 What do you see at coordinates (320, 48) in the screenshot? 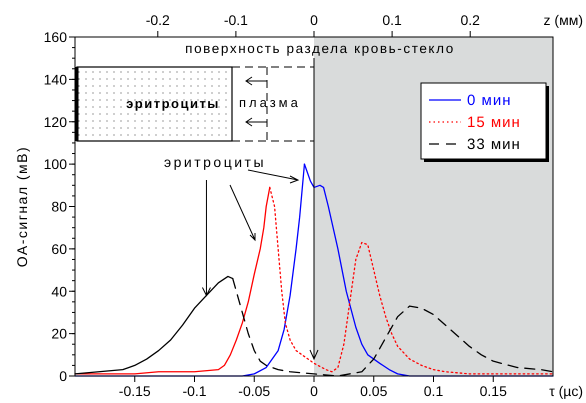
I see `ref-line-label: поверхность раздела кровь-стекло` at bounding box center [320, 48].